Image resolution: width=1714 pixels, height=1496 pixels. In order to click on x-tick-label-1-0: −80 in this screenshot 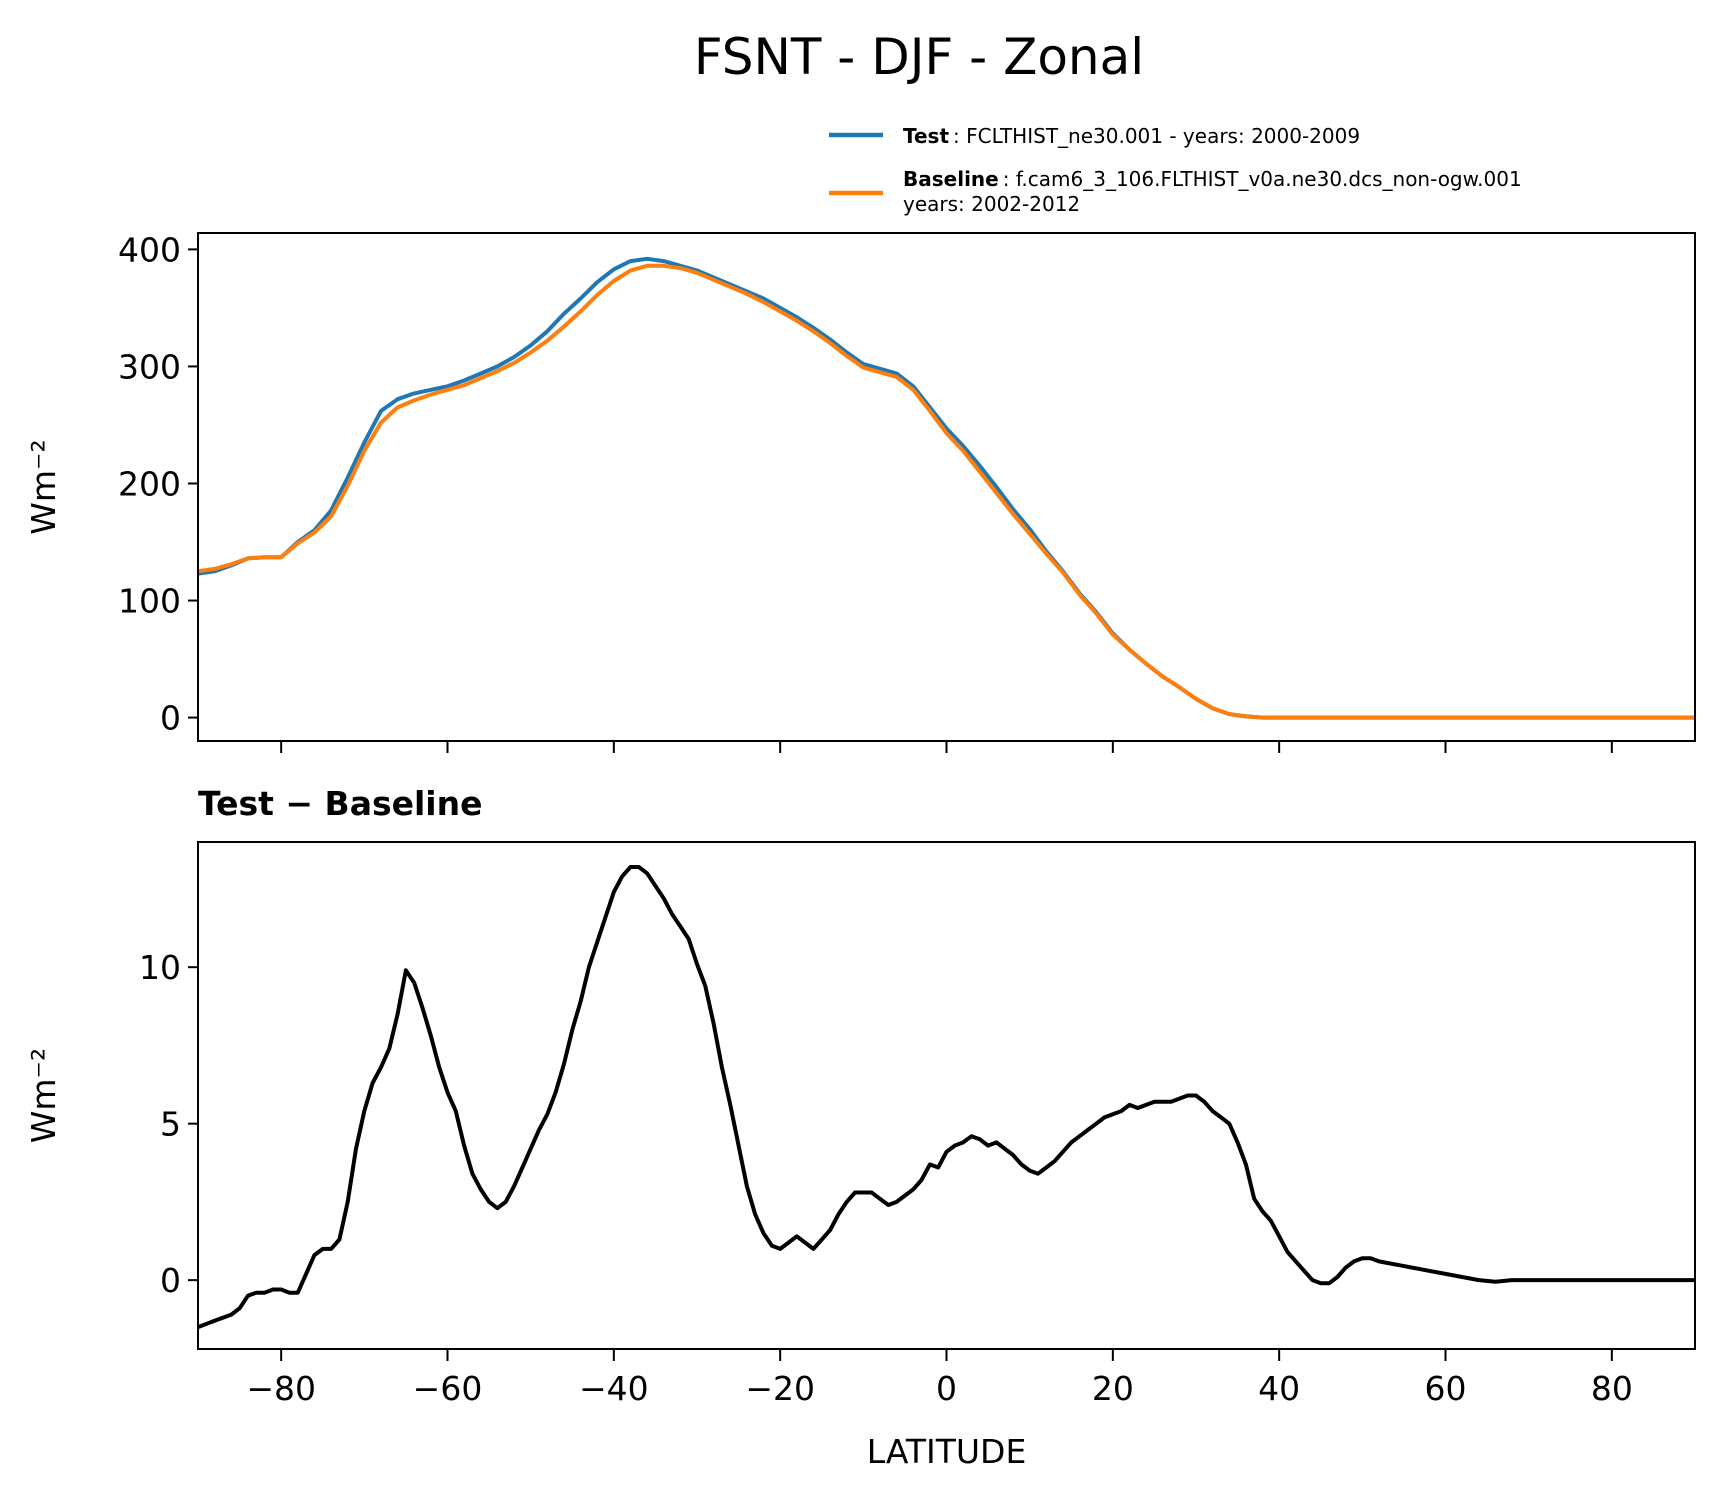, I will do `click(281, 1388)`.